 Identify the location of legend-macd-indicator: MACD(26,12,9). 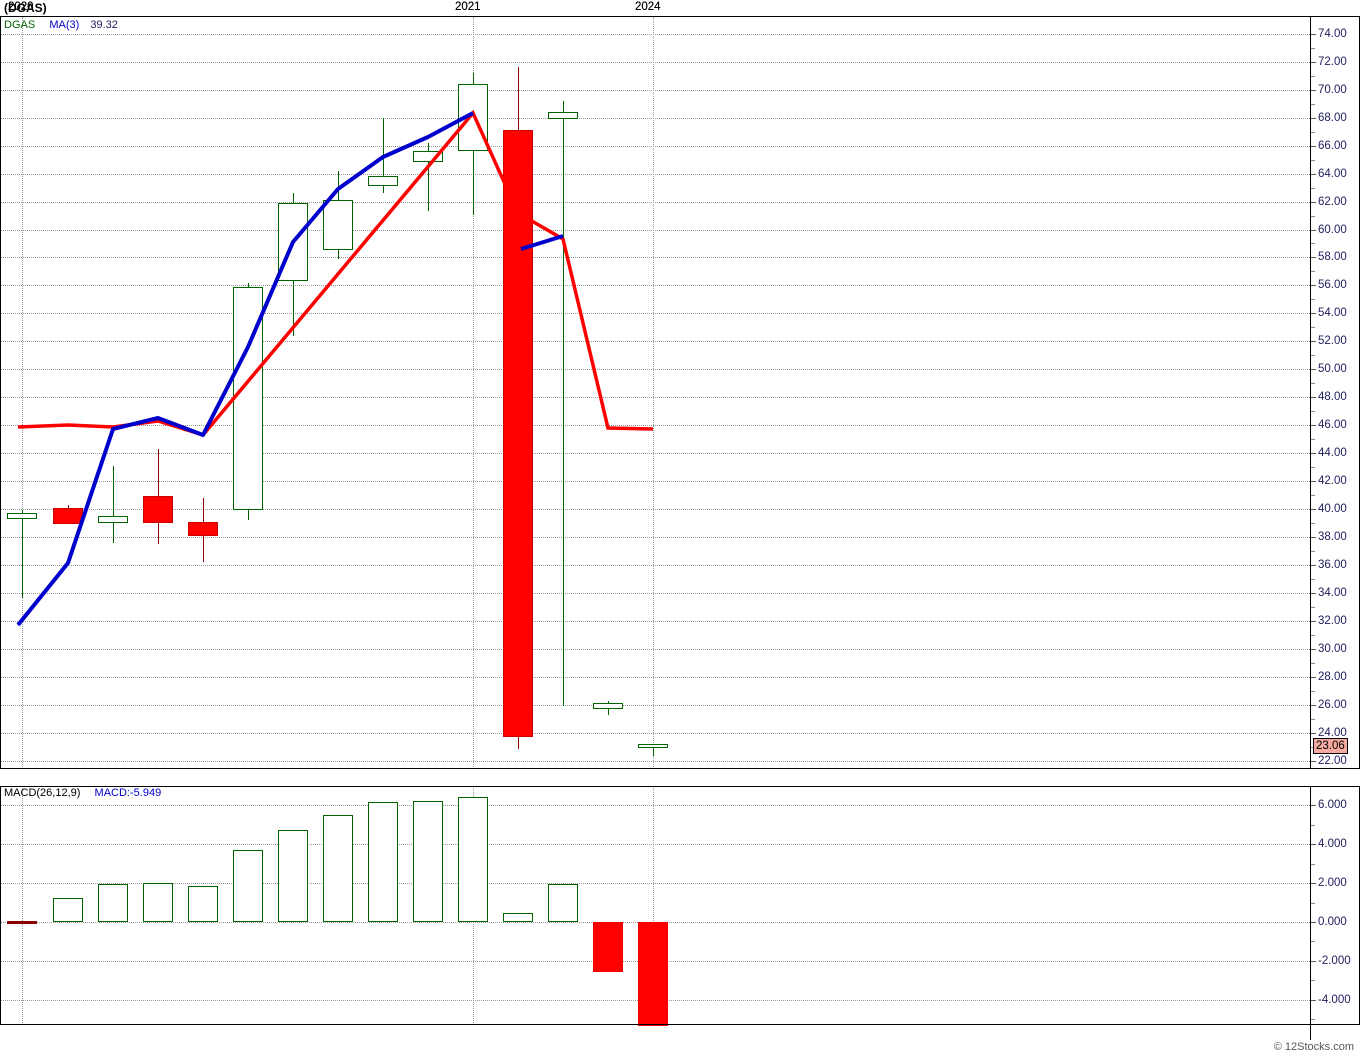
(42, 793).